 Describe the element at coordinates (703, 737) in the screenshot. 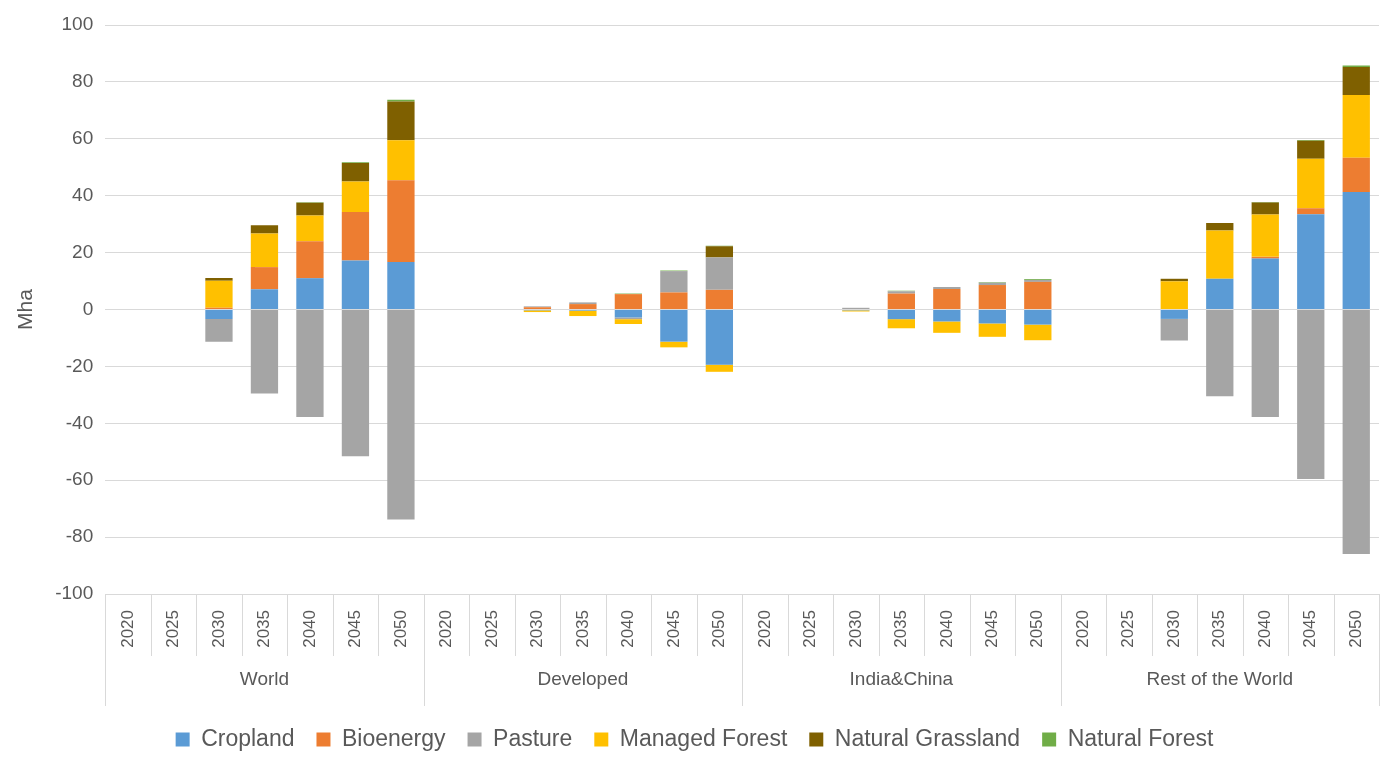

I see `legend-label: Managed Forest` at that location.